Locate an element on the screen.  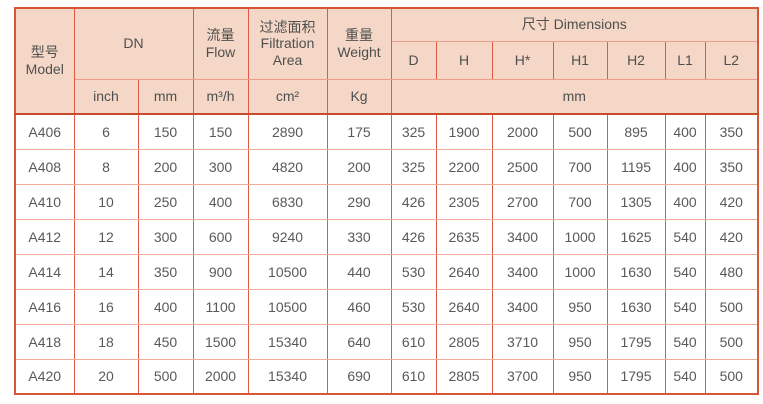
flow-cell: 1100 is located at coordinates (220, 306).